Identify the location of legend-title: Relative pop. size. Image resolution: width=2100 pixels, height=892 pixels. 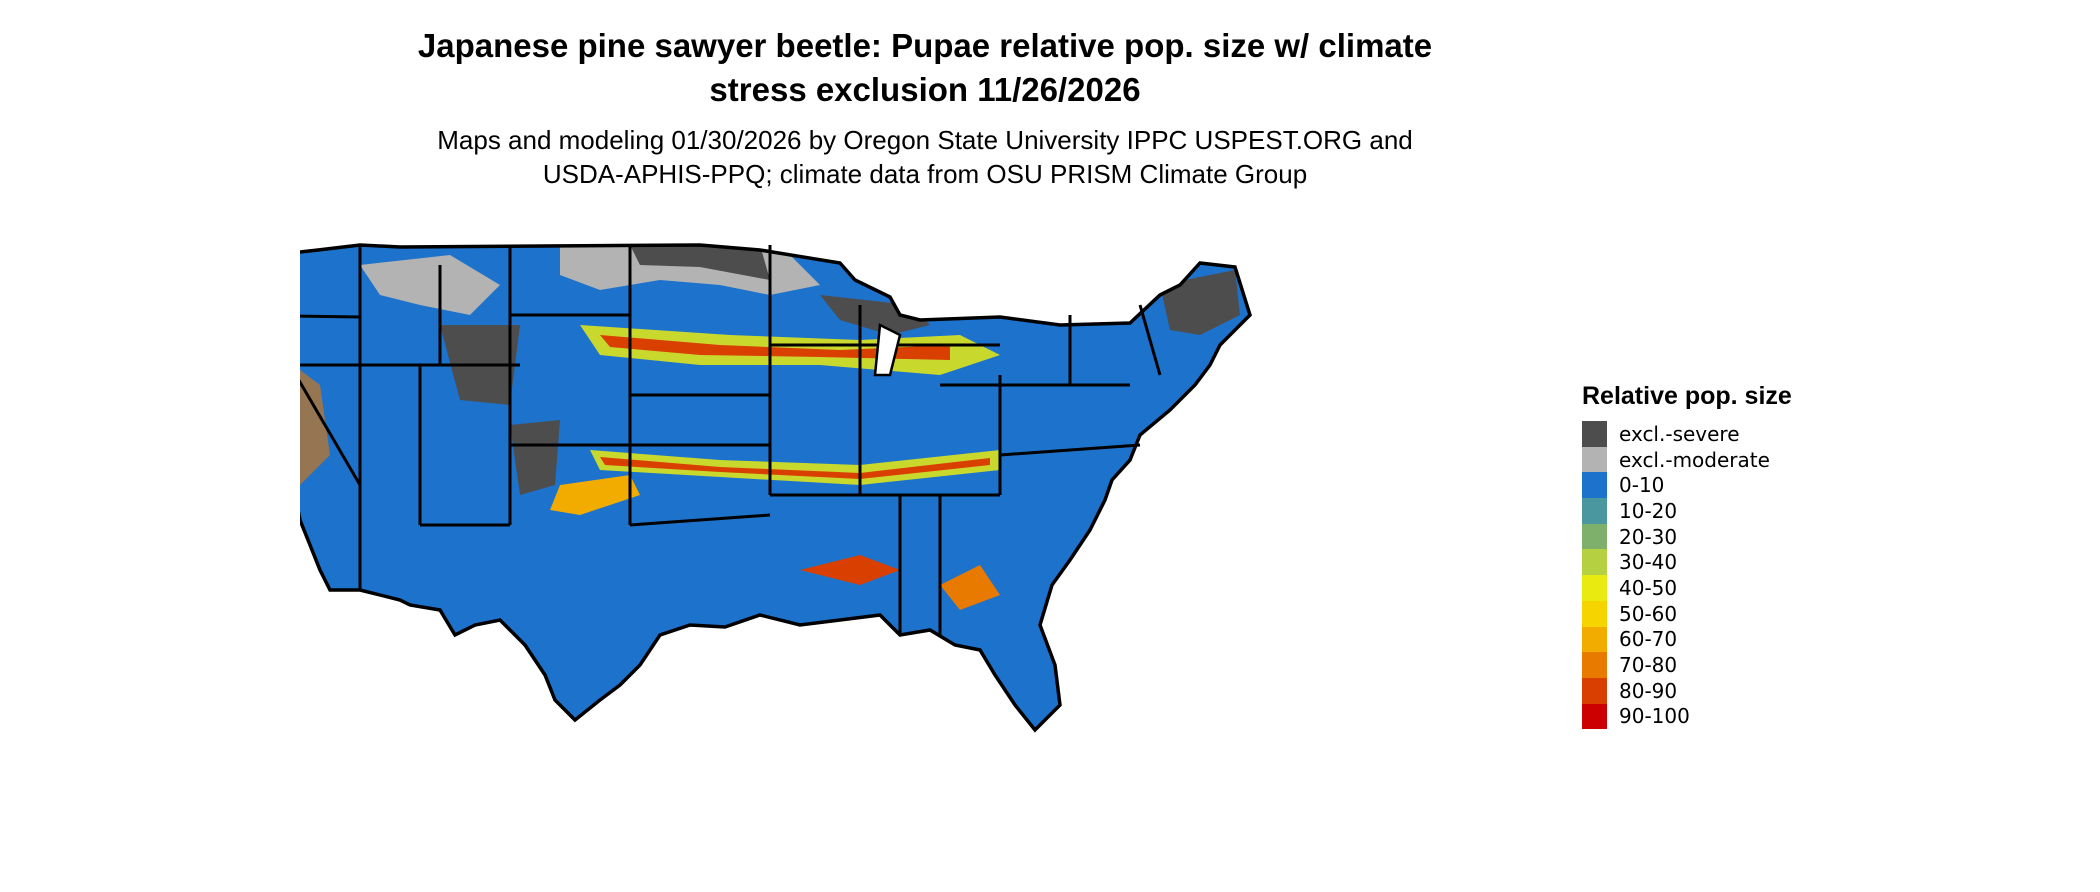
(1687, 396).